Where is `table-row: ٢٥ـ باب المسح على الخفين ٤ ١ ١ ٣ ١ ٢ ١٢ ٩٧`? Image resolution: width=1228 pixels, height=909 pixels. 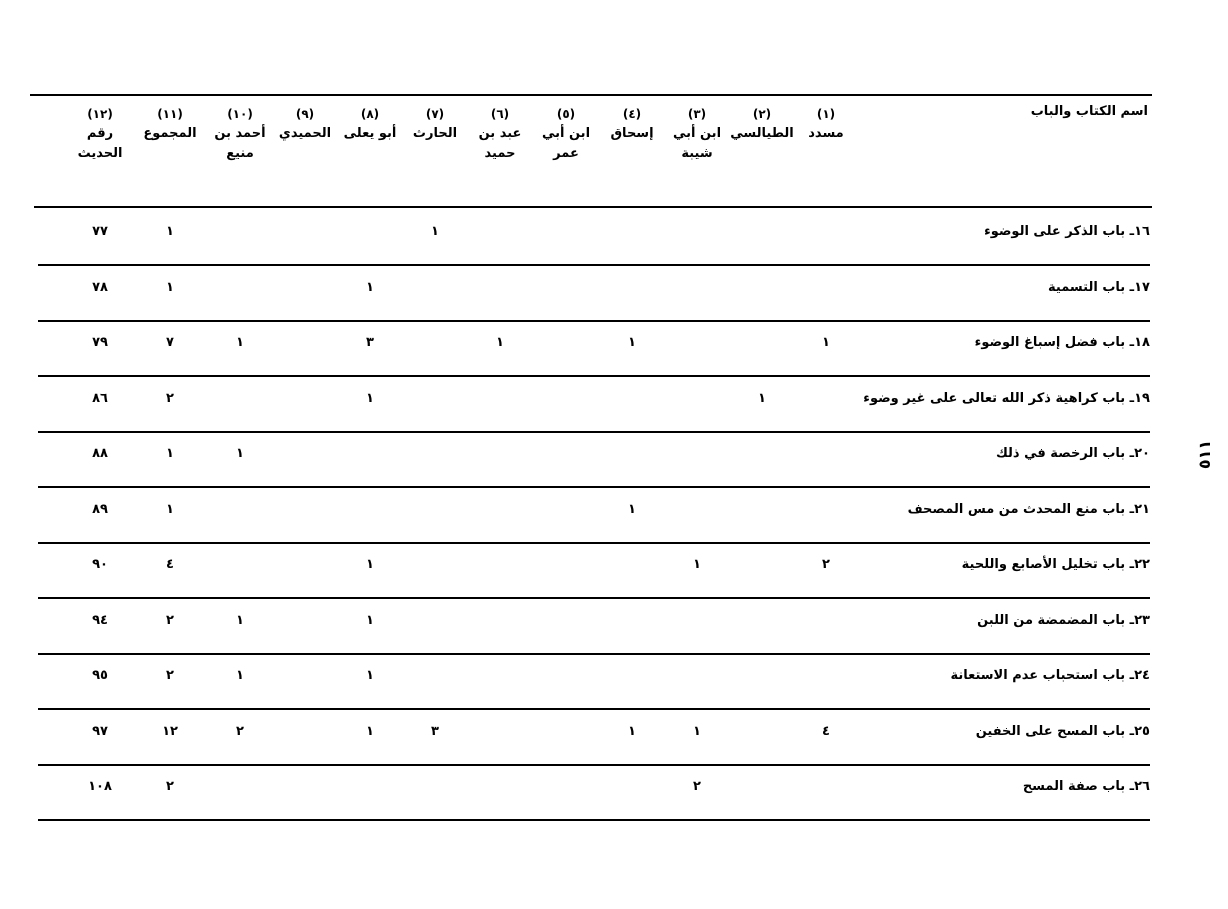
table-row: ٢٥ـ باب المسح على الخفين ٤ ١ ١ ٣ ١ ٢ ١٢ ٩٧ is located at coordinates (614, 739).